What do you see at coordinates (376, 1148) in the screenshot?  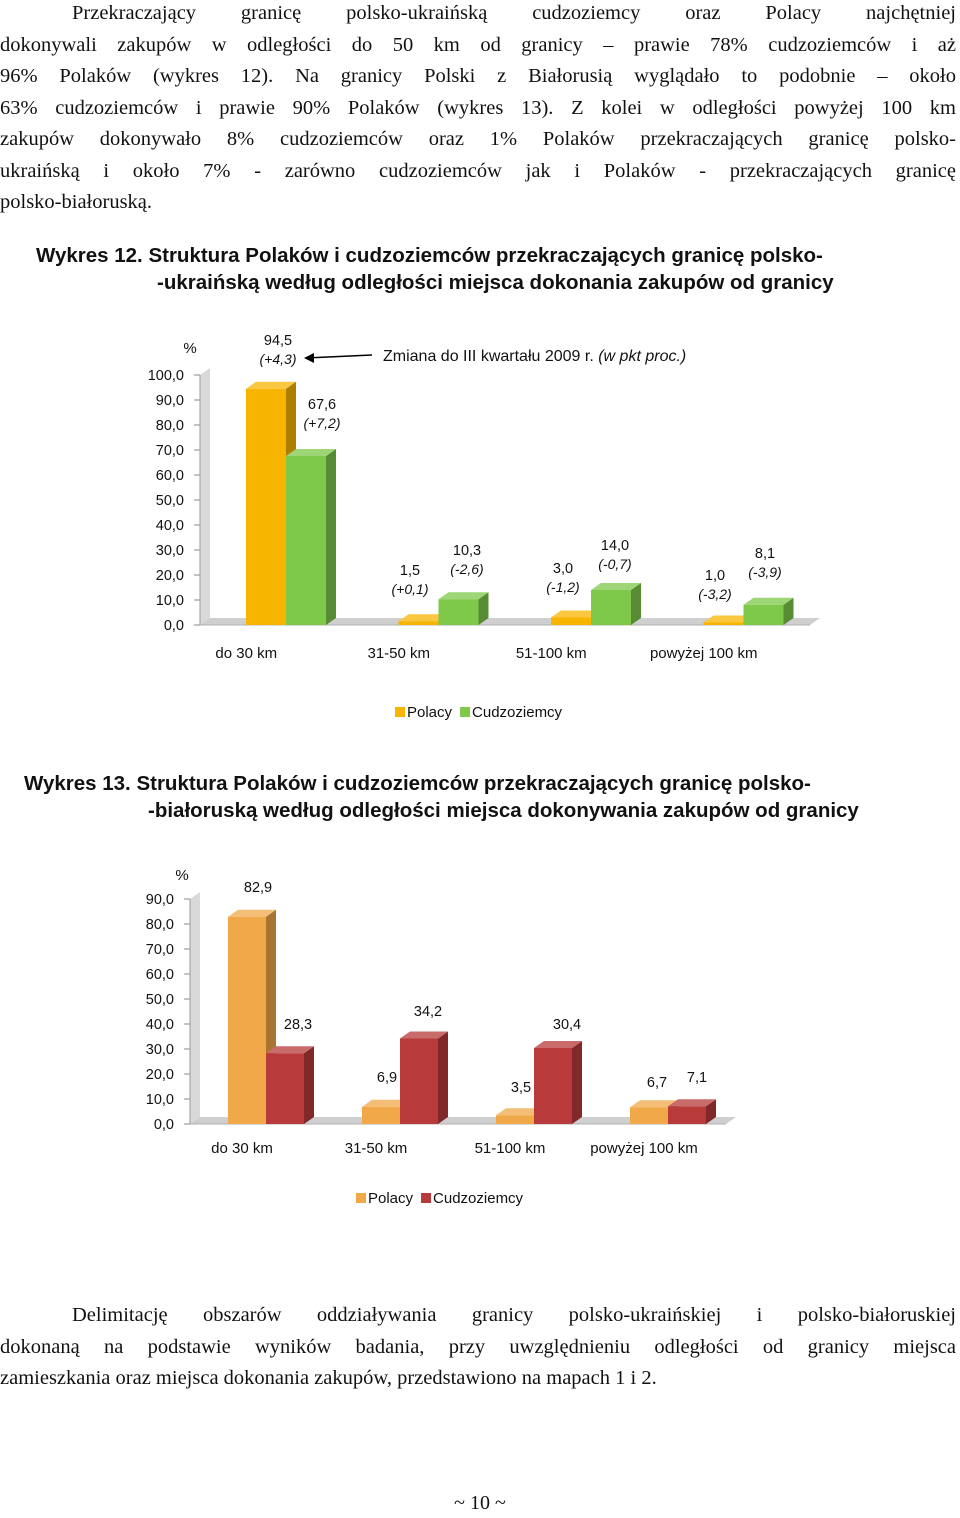 I see `chart13-category-label: 31-50 km` at bounding box center [376, 1148].